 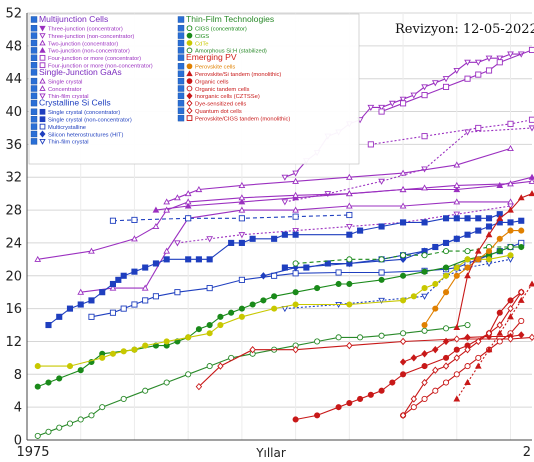 What do you see at coordinates (227, 97) in the screenshot?
I see `legend-item-label: Inorganic cells (CZTSSe)` at bounding box center [227, 97].